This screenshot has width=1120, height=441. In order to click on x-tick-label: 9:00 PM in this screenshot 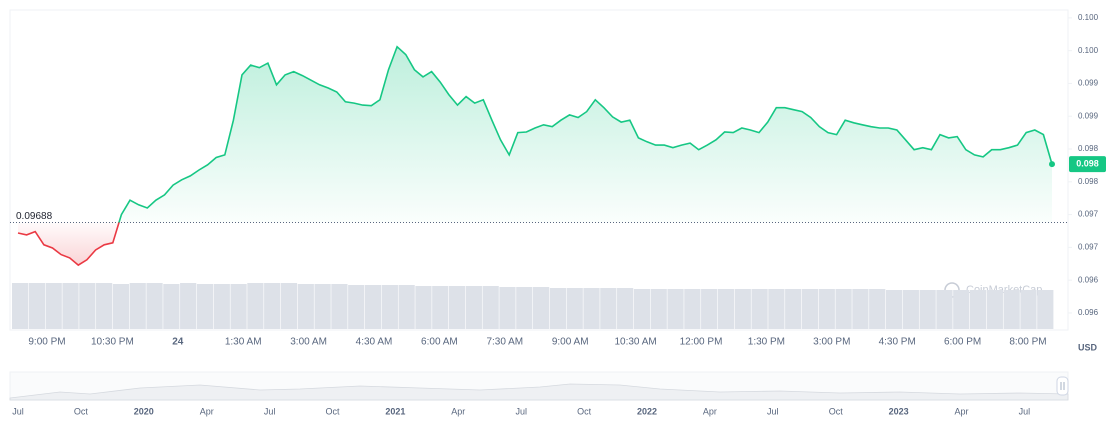, I will do `click(46, 342)`.